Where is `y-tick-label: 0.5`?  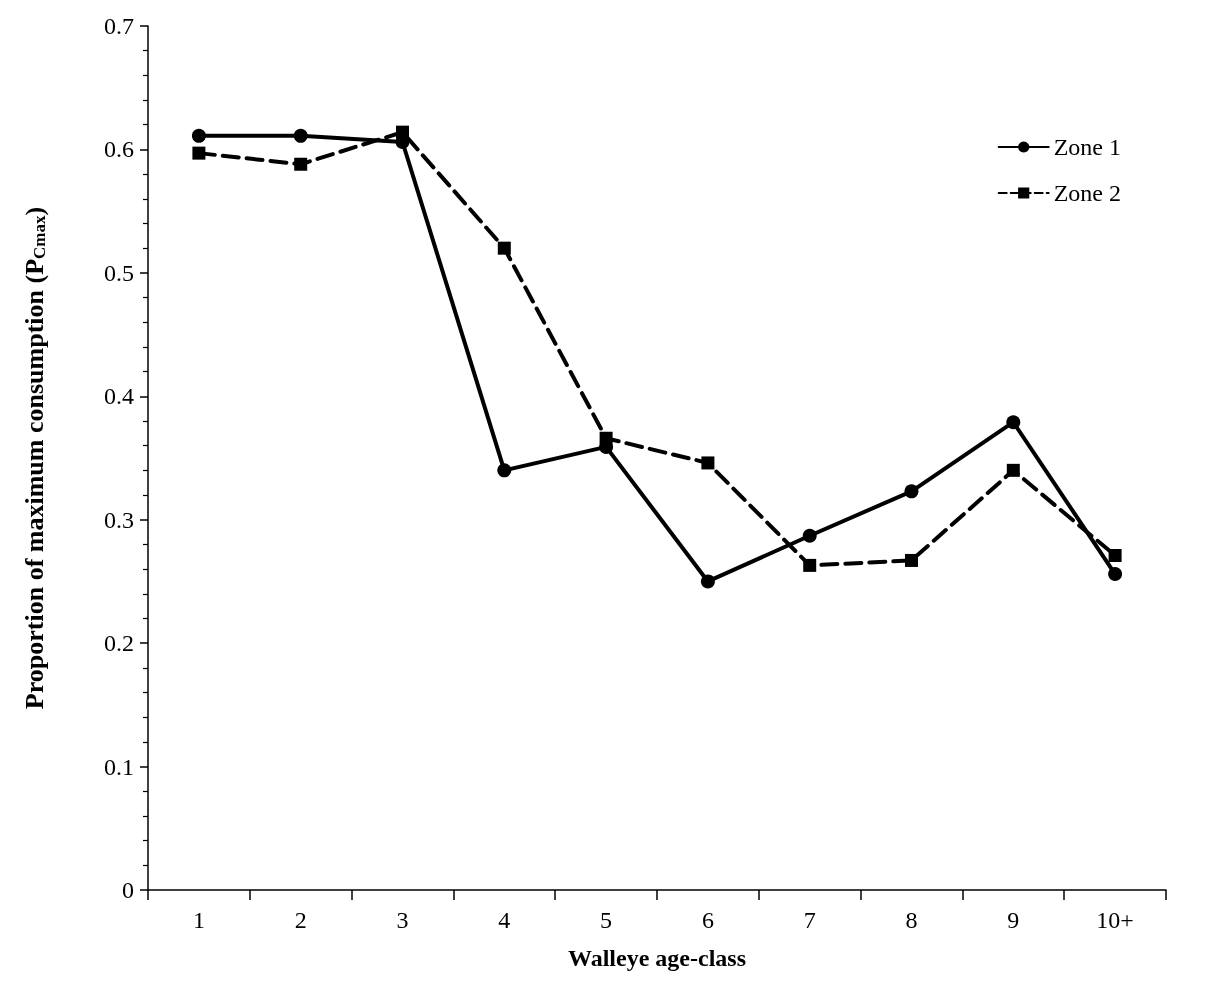
y-tick-label: 0.5 is located at coordinates (119, 272).